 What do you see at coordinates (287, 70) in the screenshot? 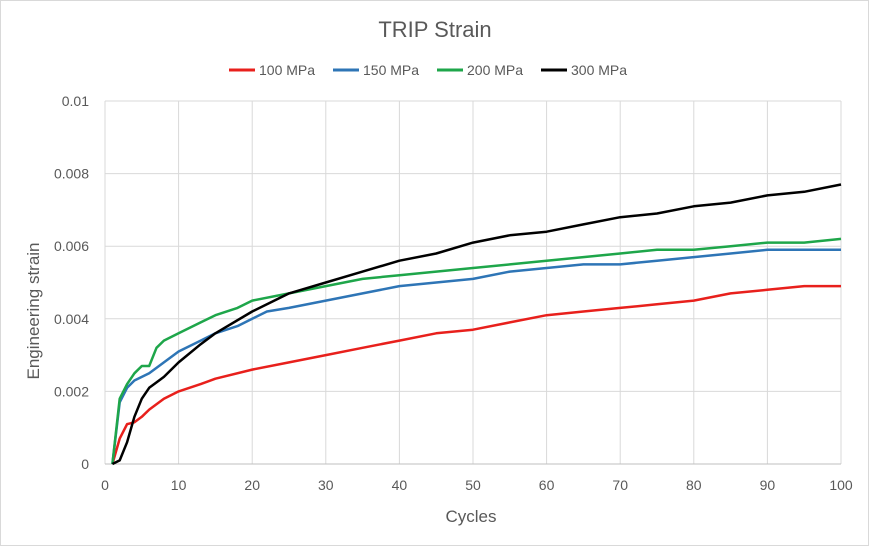
I see `legend-label: 100 MPa` at bounding box center [287, 70].